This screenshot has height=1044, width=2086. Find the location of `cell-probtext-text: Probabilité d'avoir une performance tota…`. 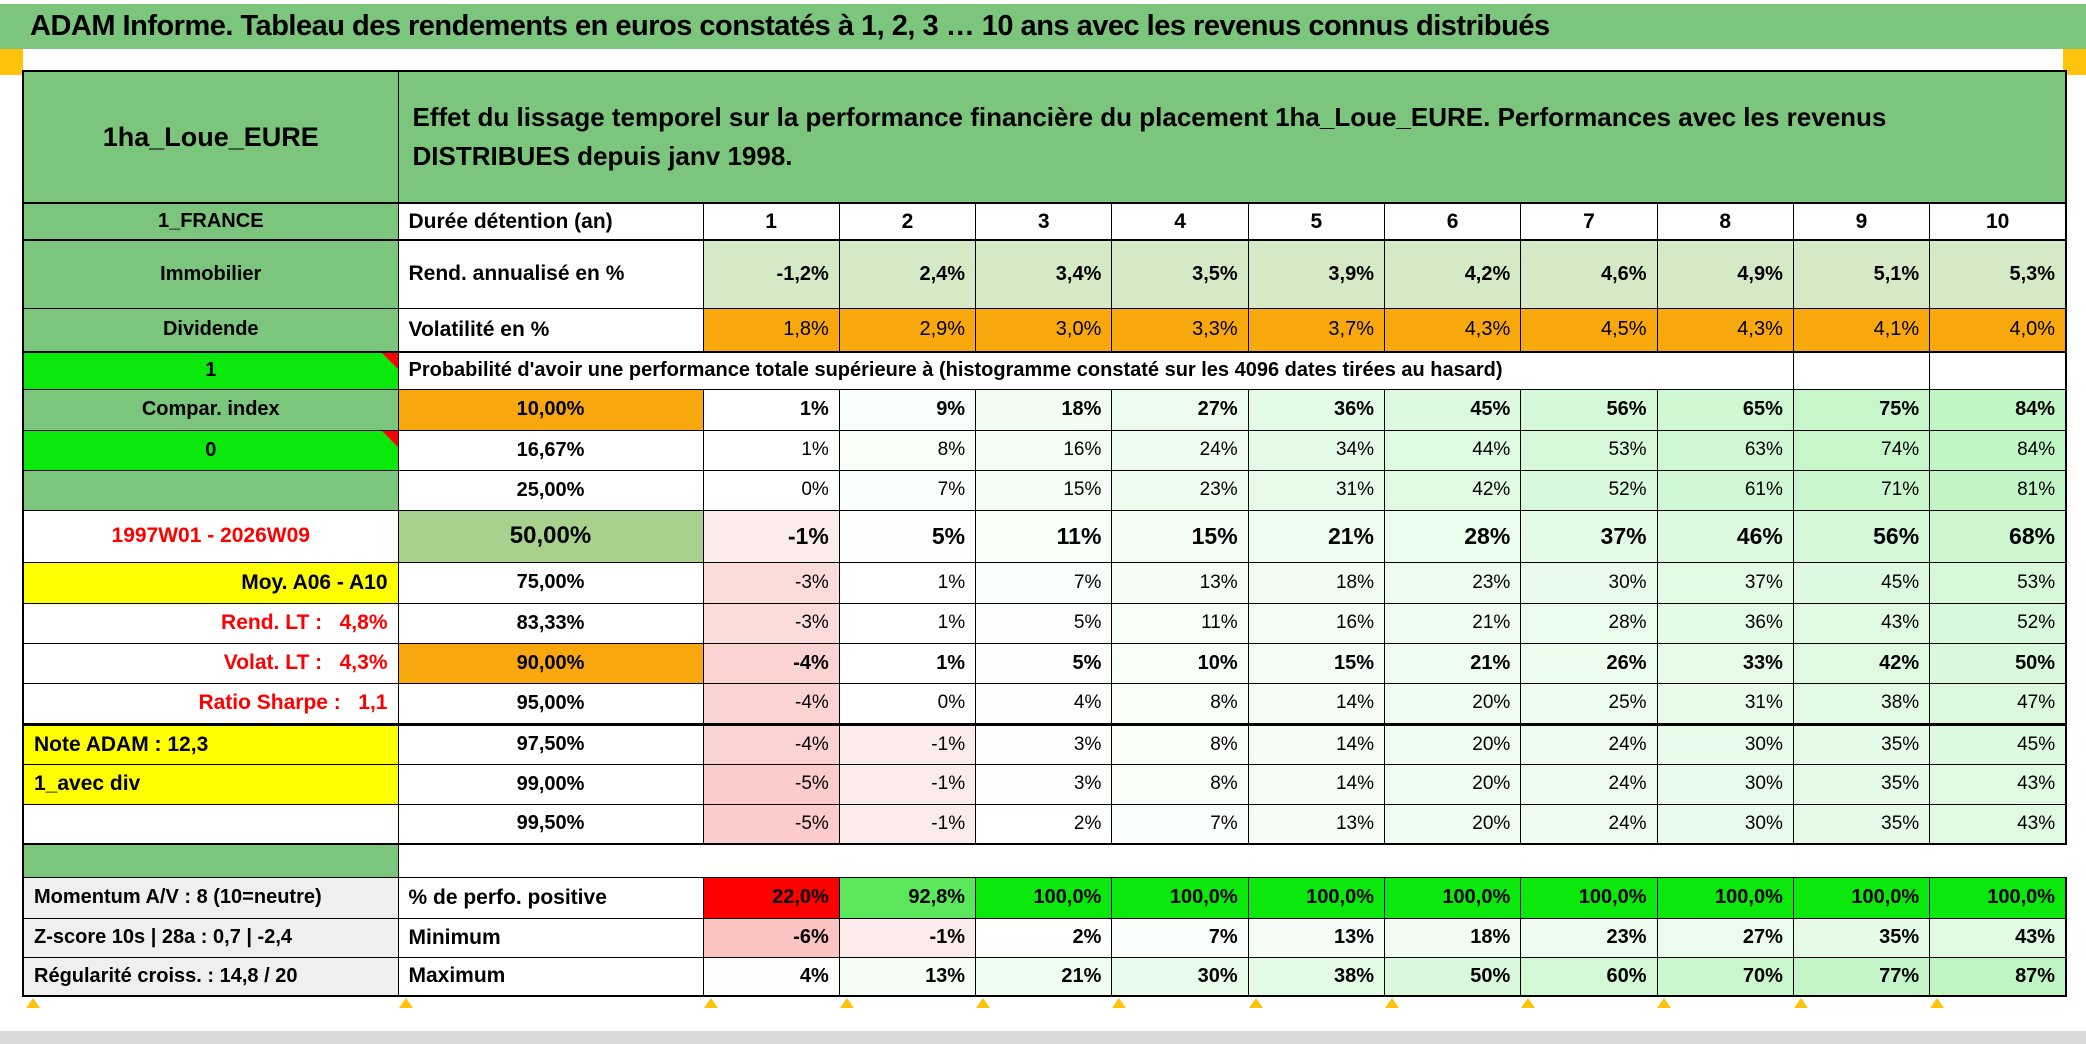

cell-probtext-text: Probabilité d'avoir une performance tota… is located at coordinates (1095, 370).